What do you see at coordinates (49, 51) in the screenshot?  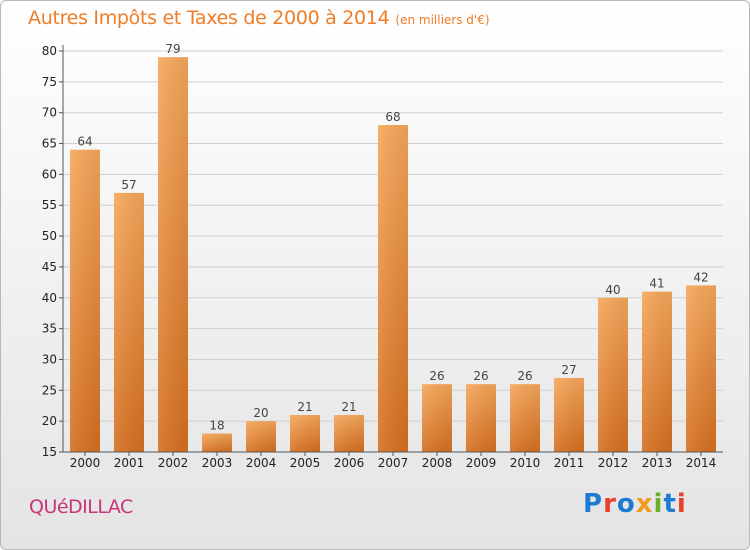 I see `y-tick-label: 80` at bounding box center [49, 51].